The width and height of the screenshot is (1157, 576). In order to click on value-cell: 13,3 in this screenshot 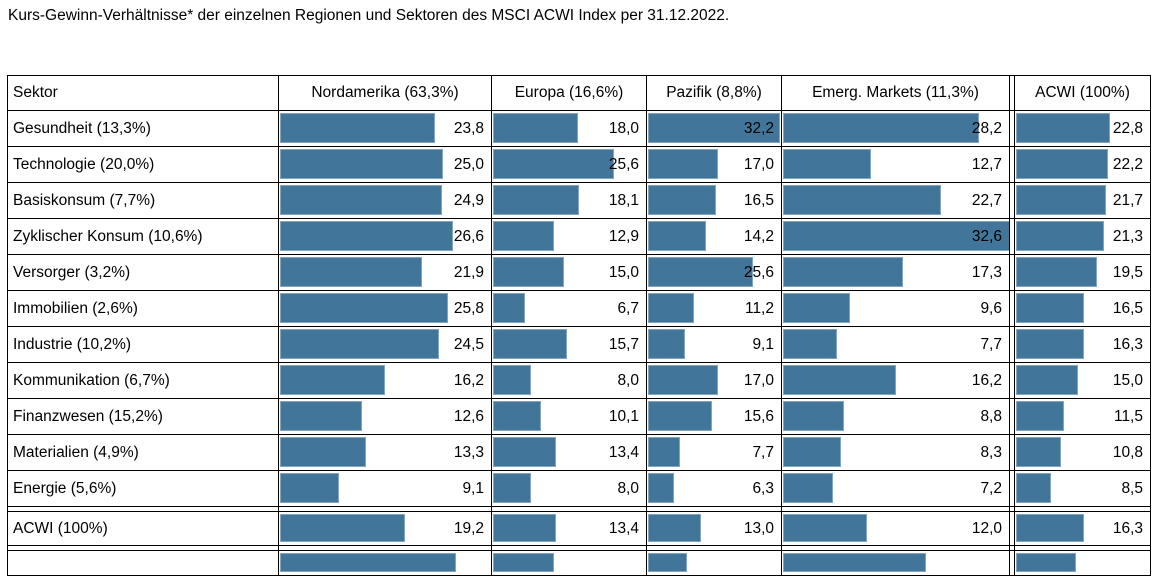, I will do `click(385, 452)`.